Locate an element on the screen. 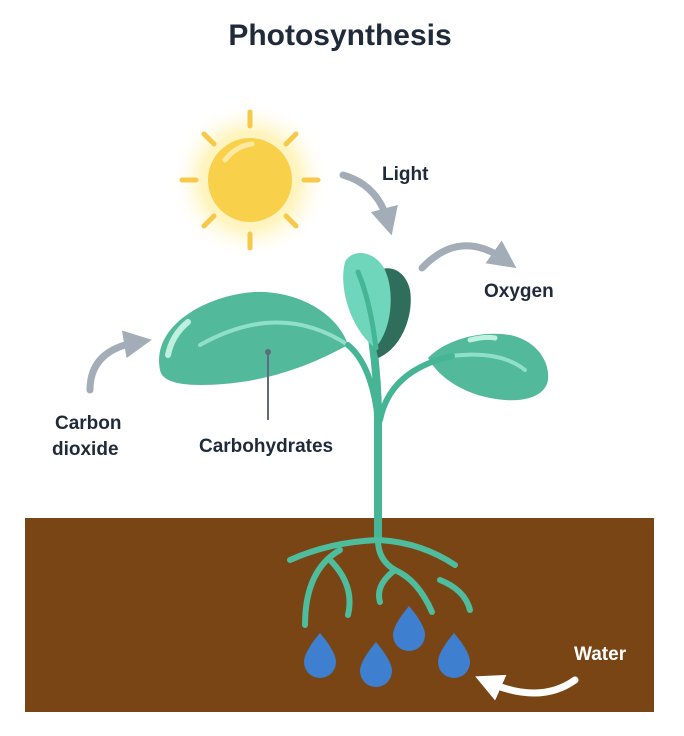  light-arrow-icon is located at coordinates (368, 203).